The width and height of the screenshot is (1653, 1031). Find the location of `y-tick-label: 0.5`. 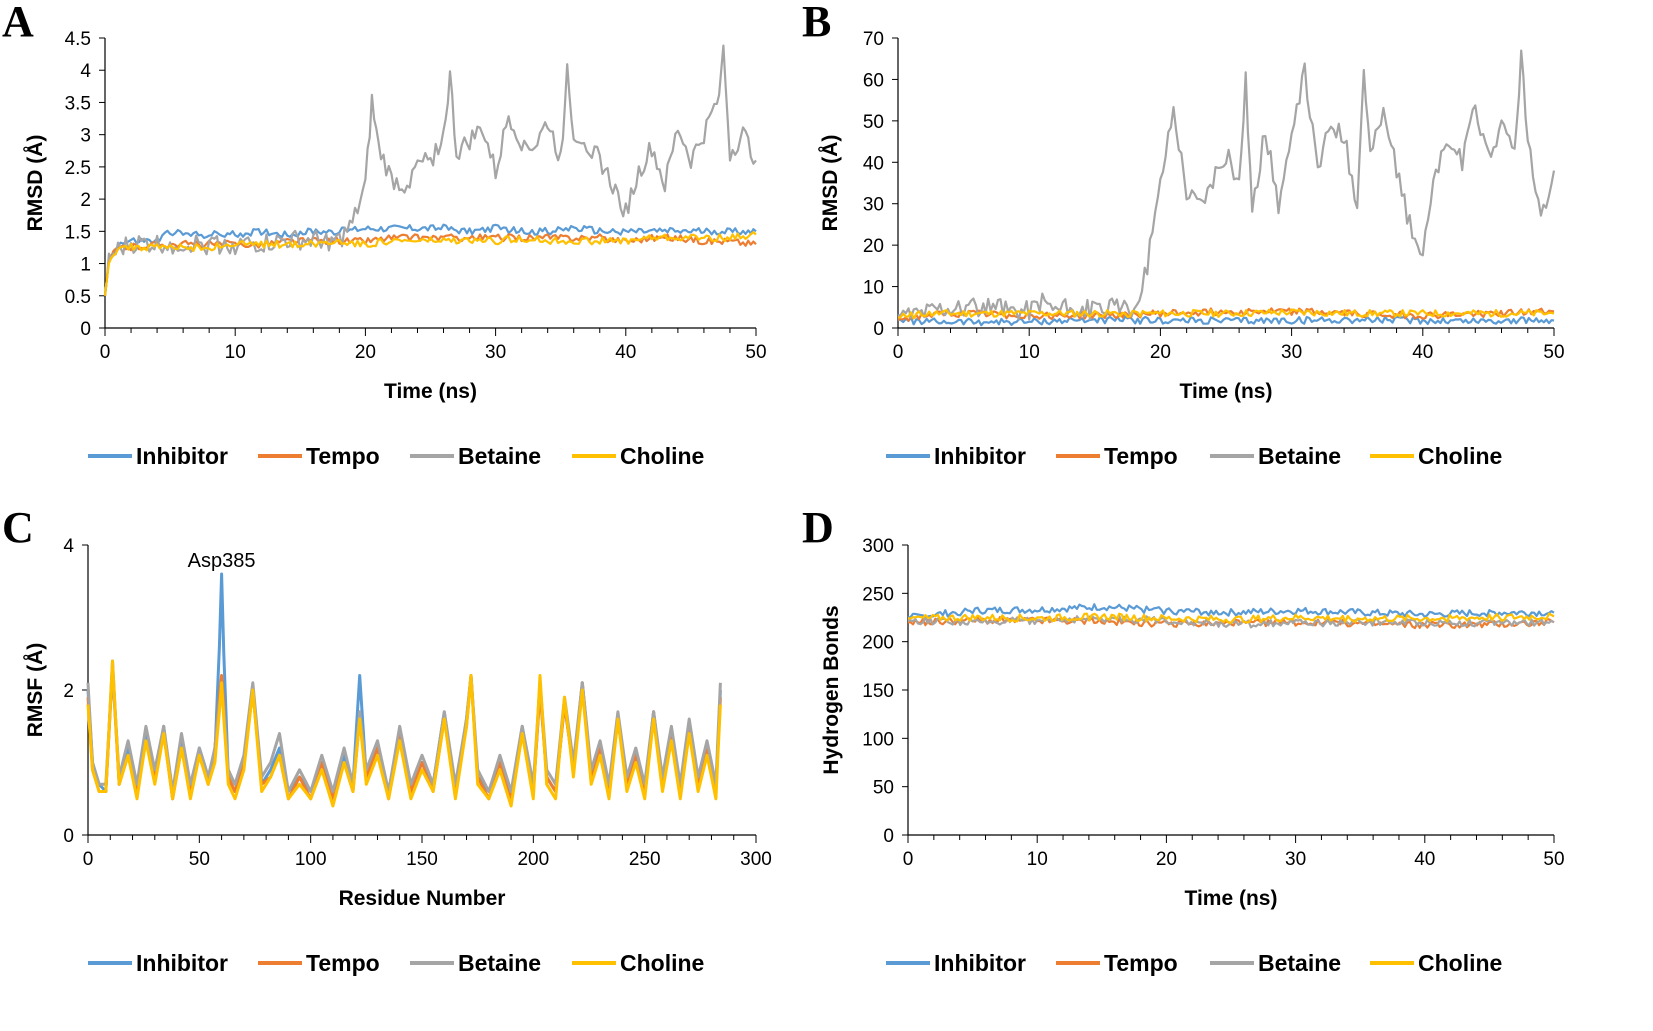

y-tick-label: 0.5 is located at coordinates (78, 297).